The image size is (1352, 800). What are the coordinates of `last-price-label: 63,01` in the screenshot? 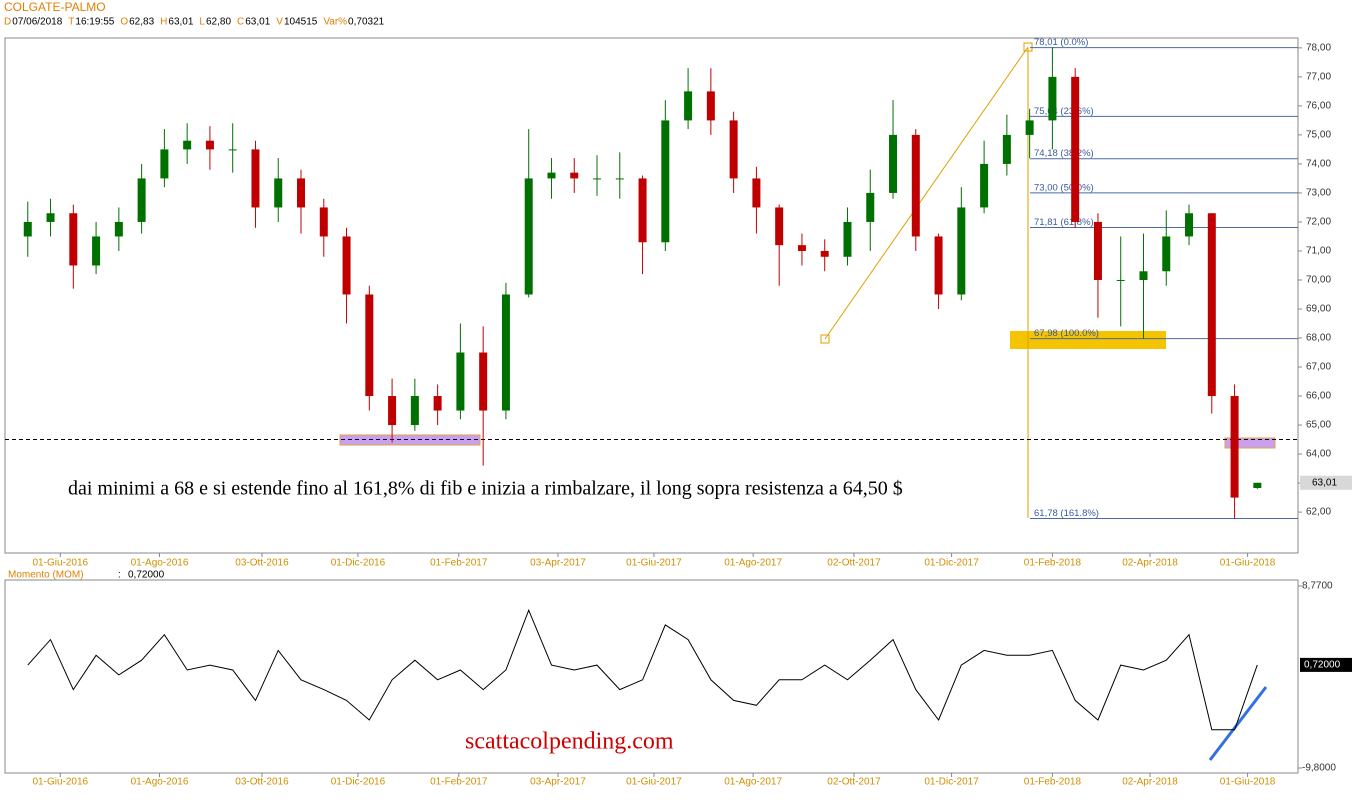 It's located at (1324, 482).